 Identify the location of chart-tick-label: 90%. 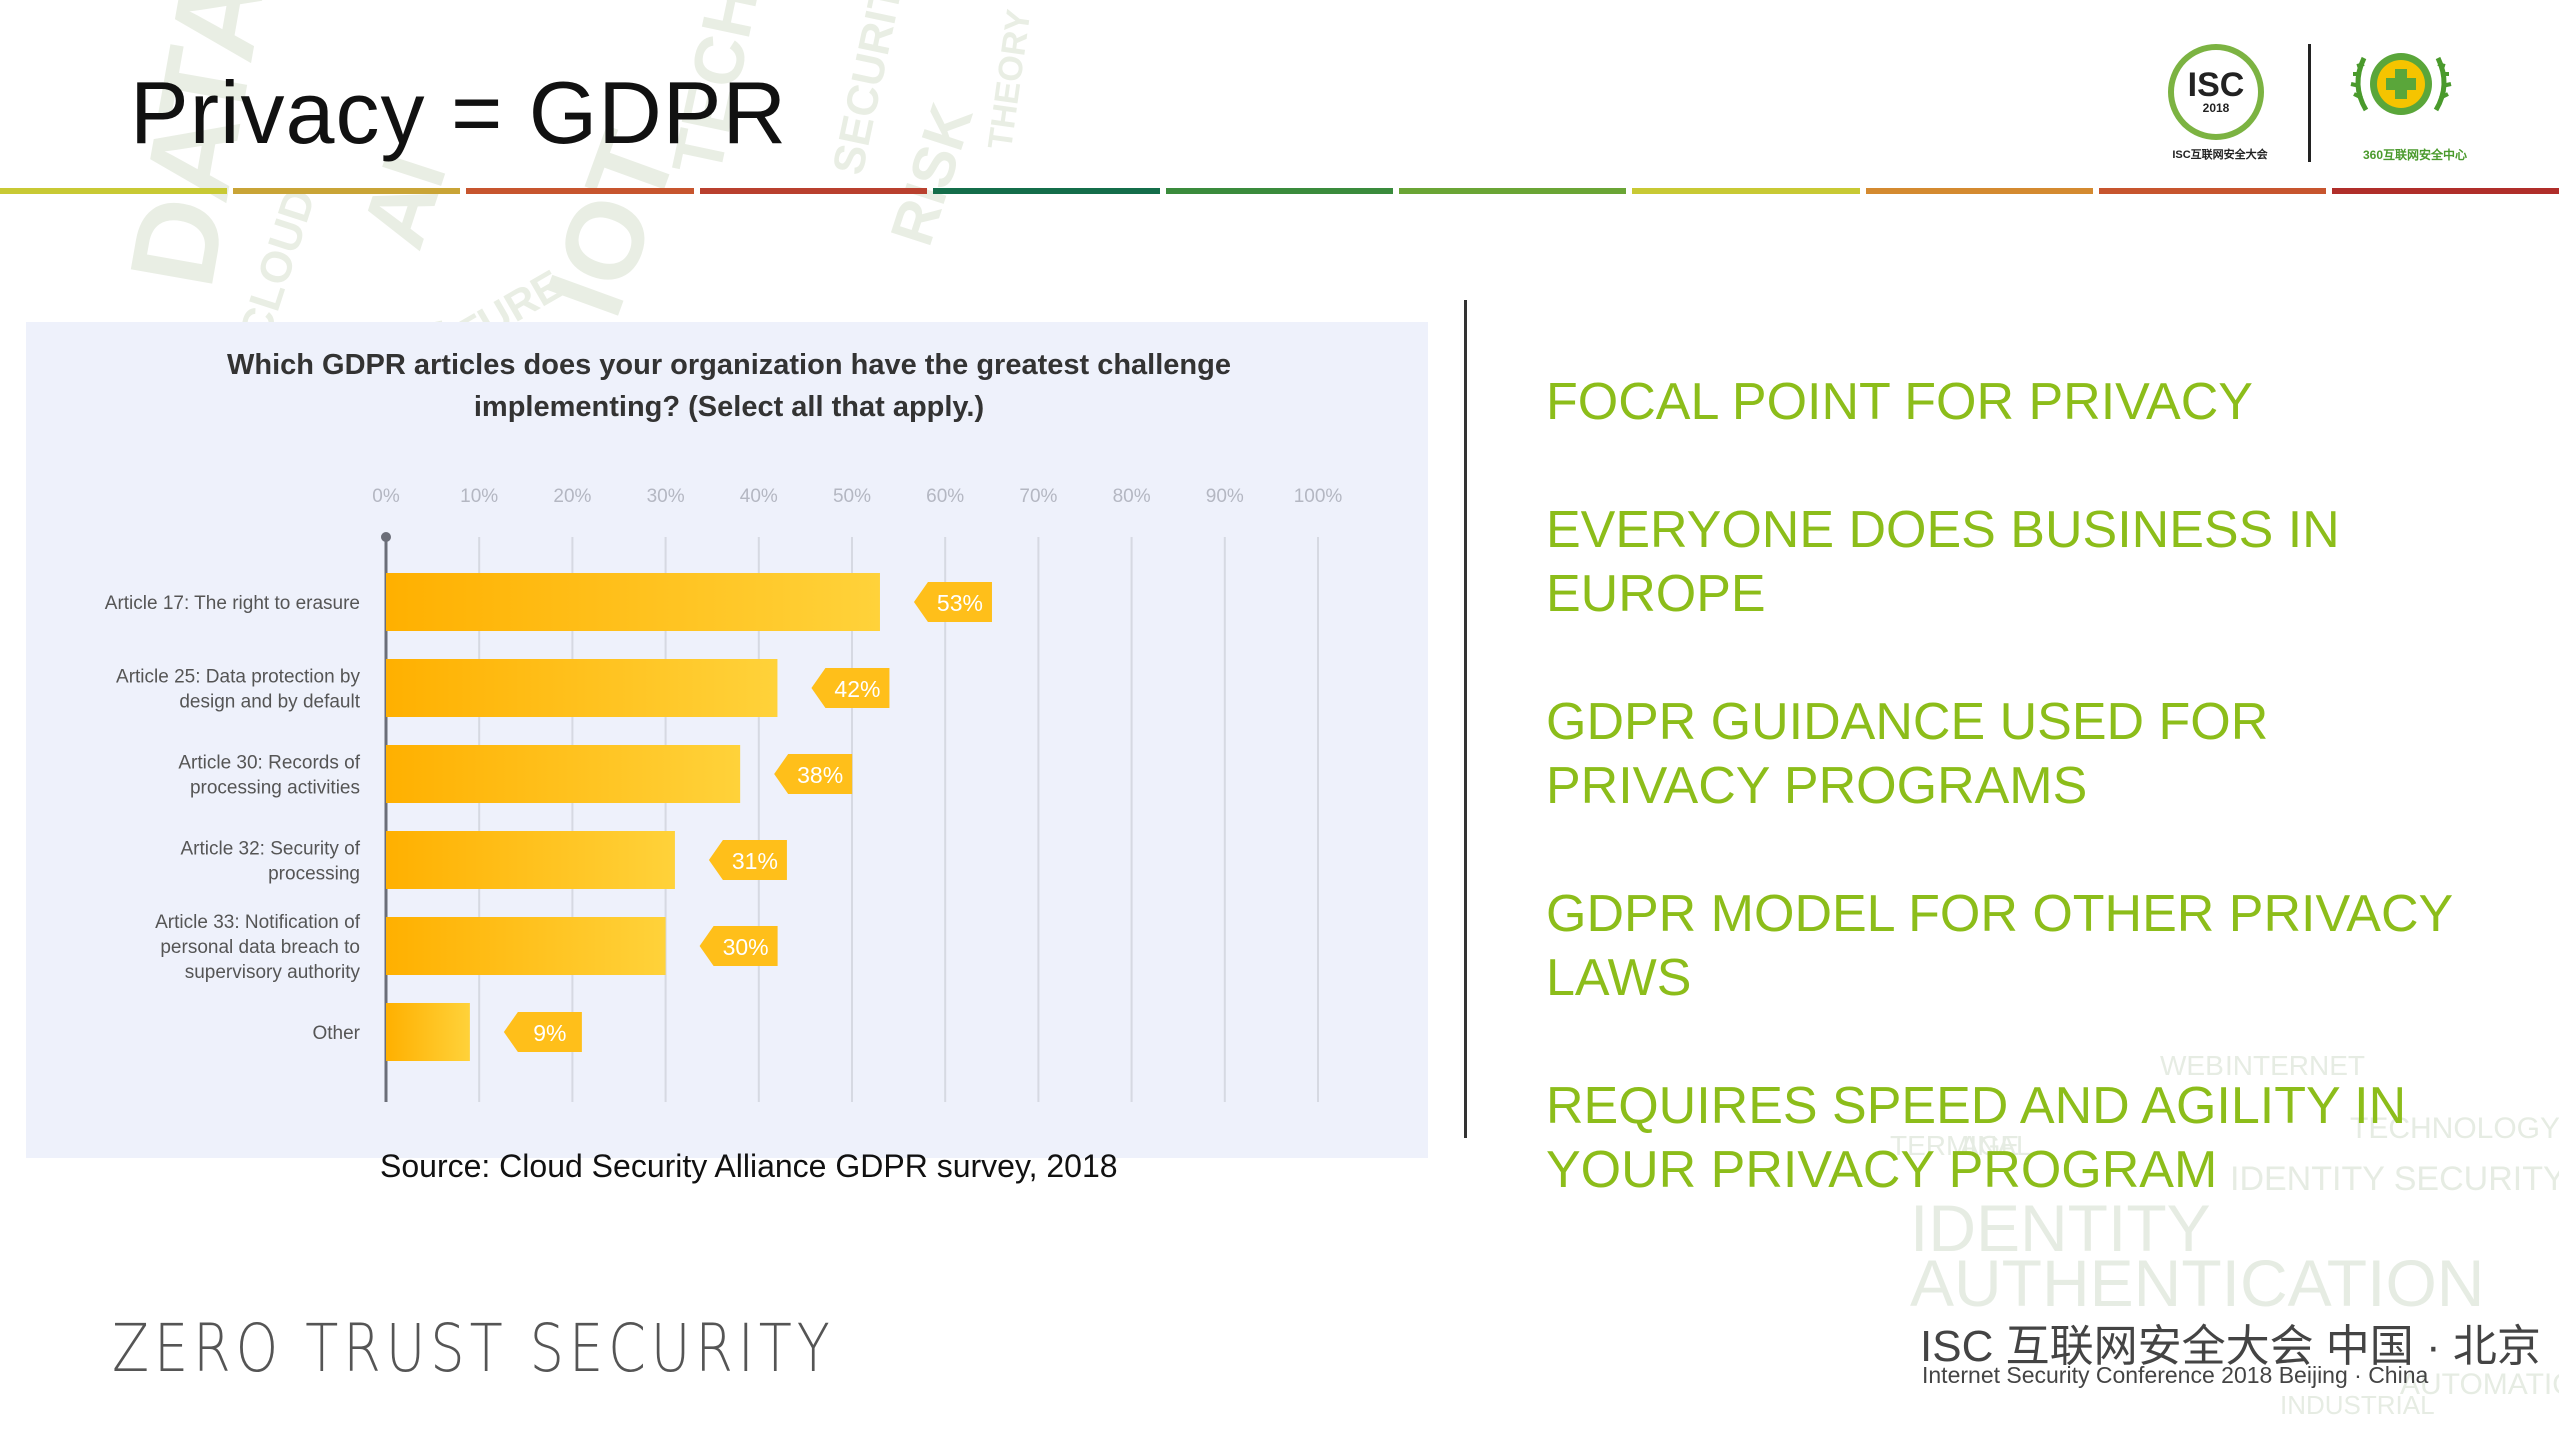
(1225, 496).